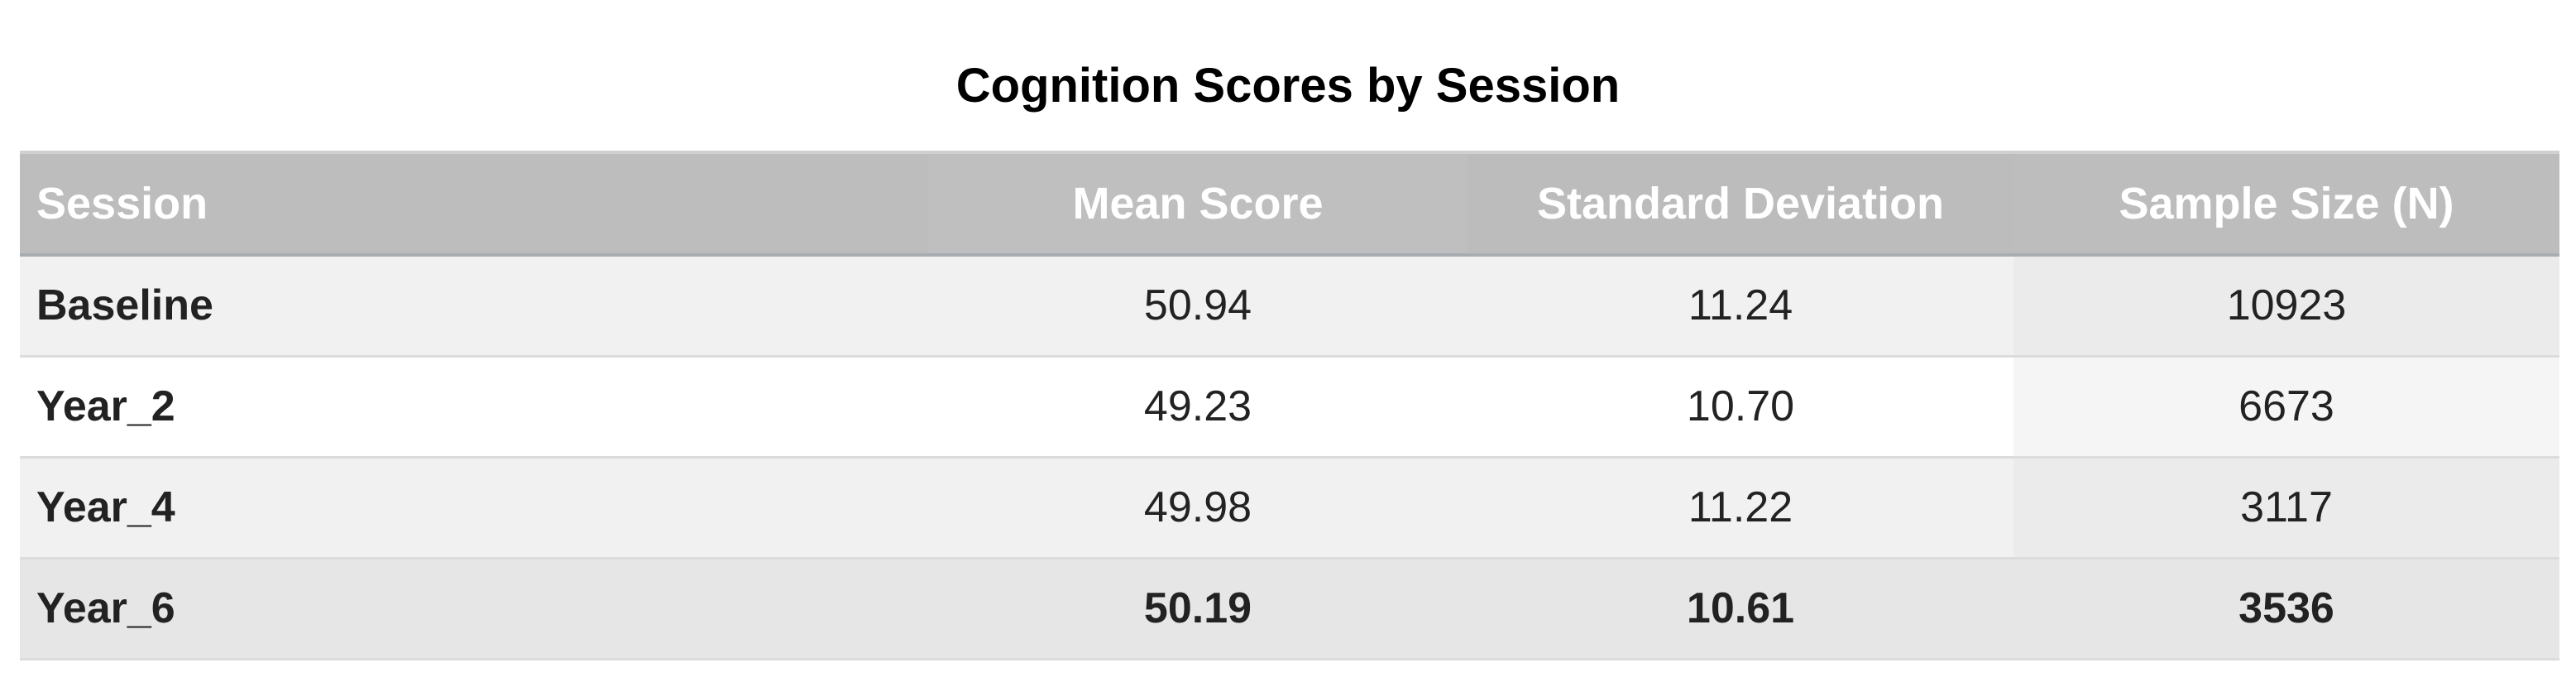 Image resolution: width=2576 pixels, height=687 pixels. What do you see at coordinates (1198, 204) in the screenshot?
I see `column-header-mean-score: Mean Score` at bounding box center [1198, 204].